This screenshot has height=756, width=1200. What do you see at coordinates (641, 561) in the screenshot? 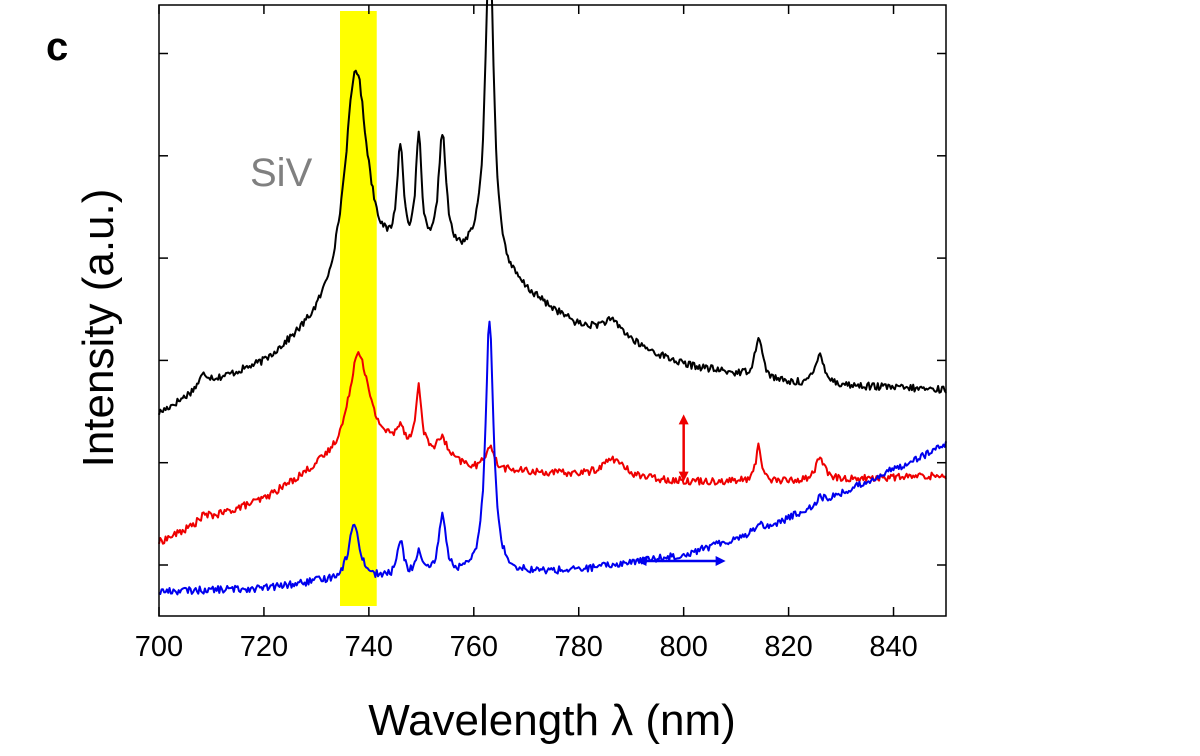
I see `blue-horizontal-arrow-head-left` at bounding box center [641, 561].